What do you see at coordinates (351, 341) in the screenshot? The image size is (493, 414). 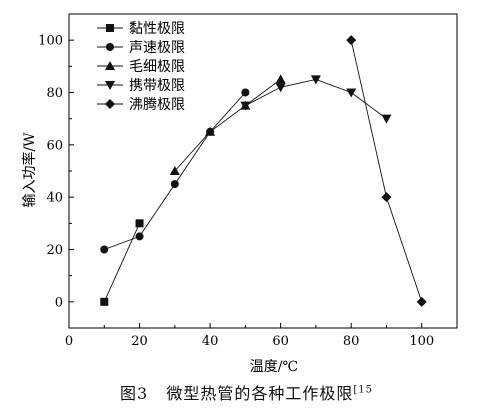 I see `x-tick-label: 80` at bounding box center [351, 341].